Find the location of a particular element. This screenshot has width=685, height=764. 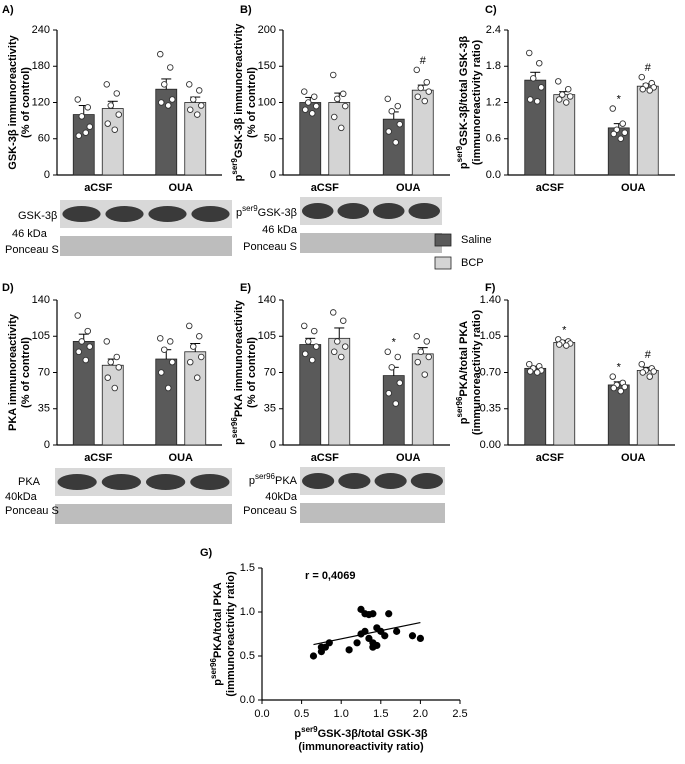

y-tick-label: 0.00 is located at coordinates (490, 445).